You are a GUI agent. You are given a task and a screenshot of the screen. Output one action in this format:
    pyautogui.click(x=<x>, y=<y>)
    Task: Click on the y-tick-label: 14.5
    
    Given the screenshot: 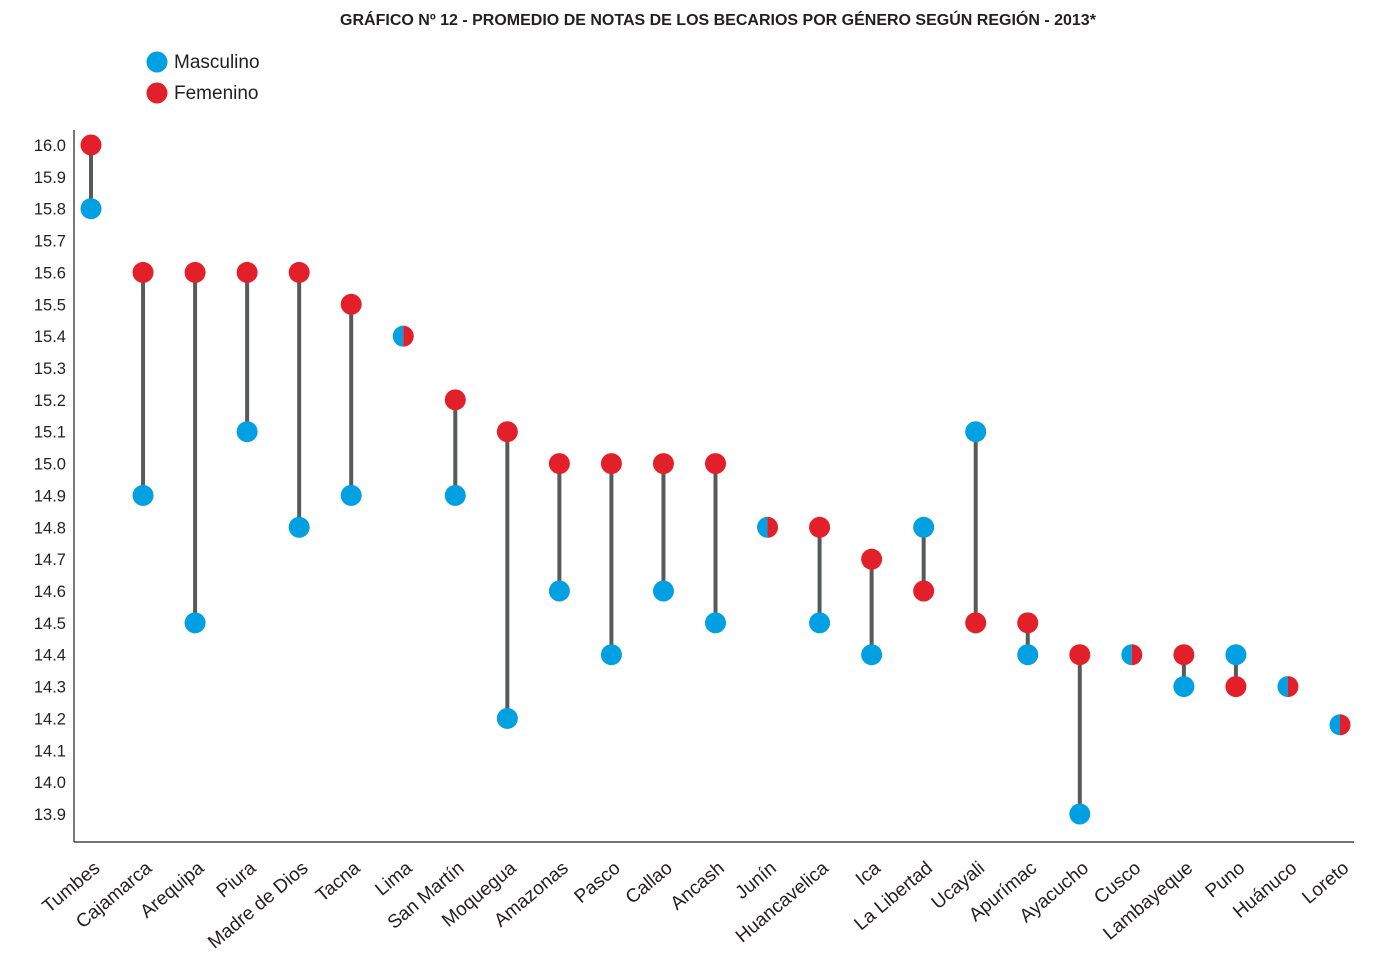 What is the action you would take?
    pyautogui.click(x=50, y=624)
    